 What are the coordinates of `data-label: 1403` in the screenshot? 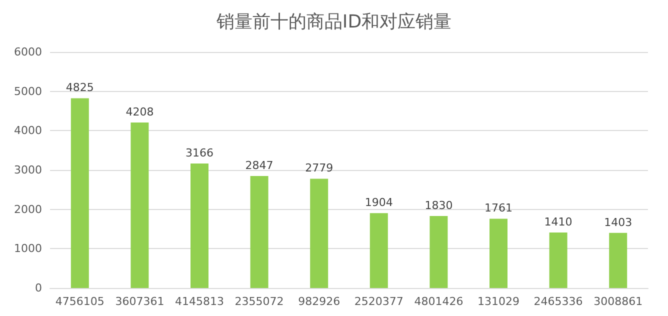 It's located at (618, 222).